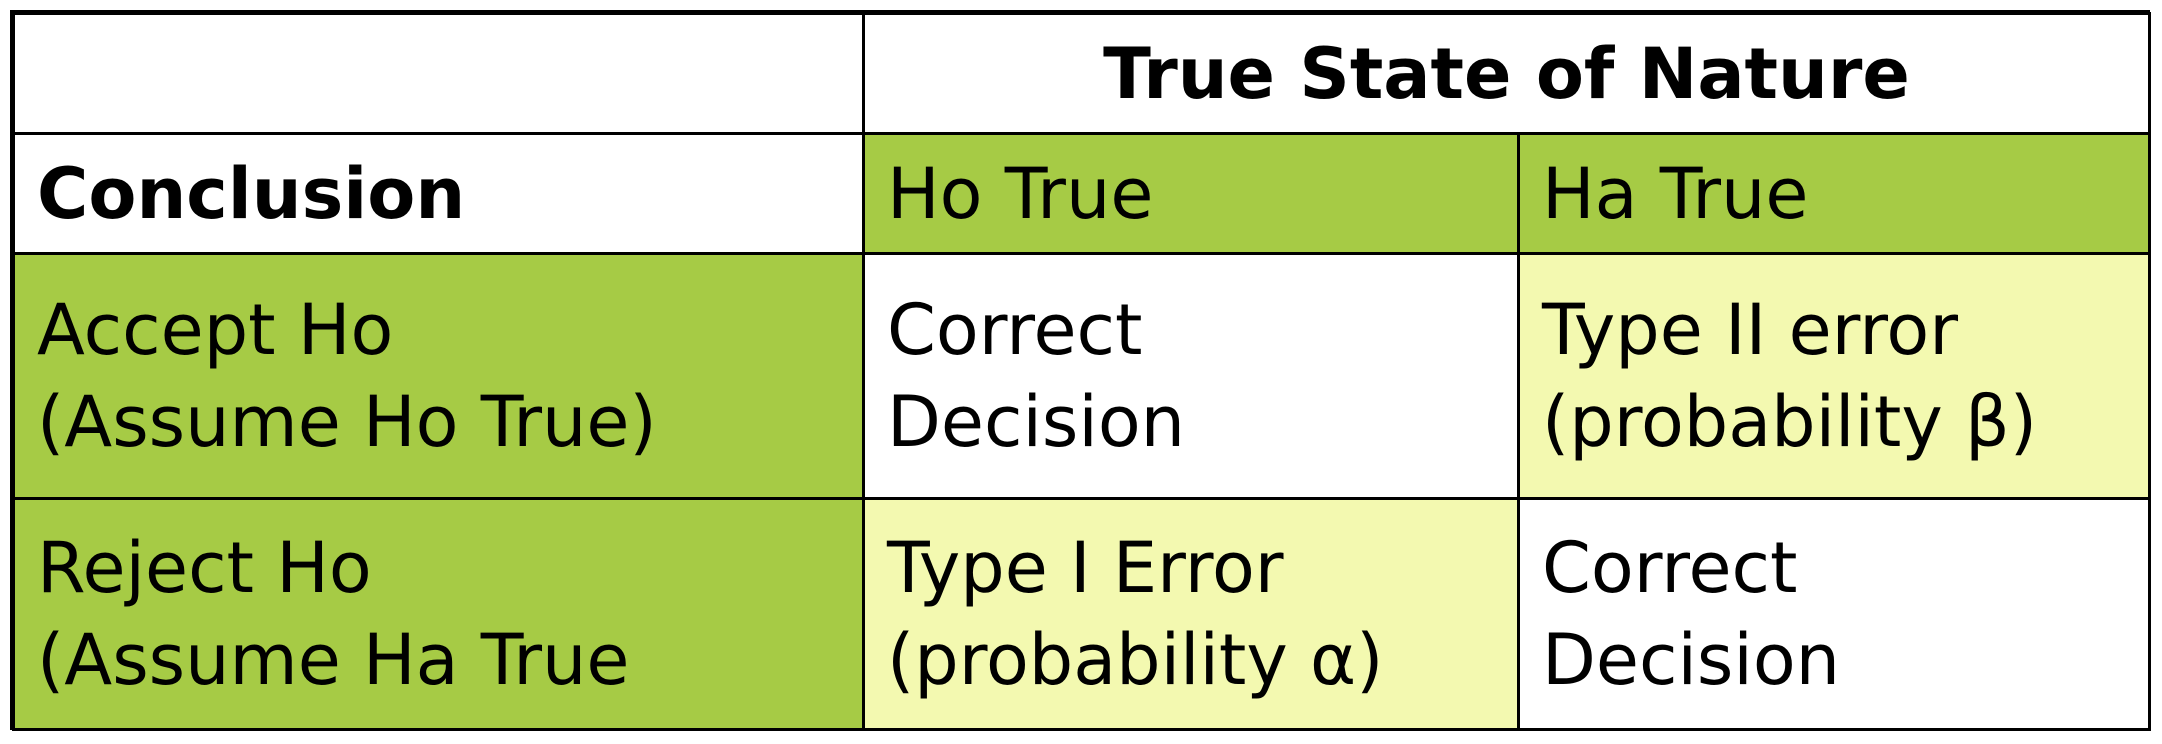 The height and width of the screenshot is (744, 2162). I want to click on cell-correct-decision-accept: Correct Decision, so click(1191, 376).